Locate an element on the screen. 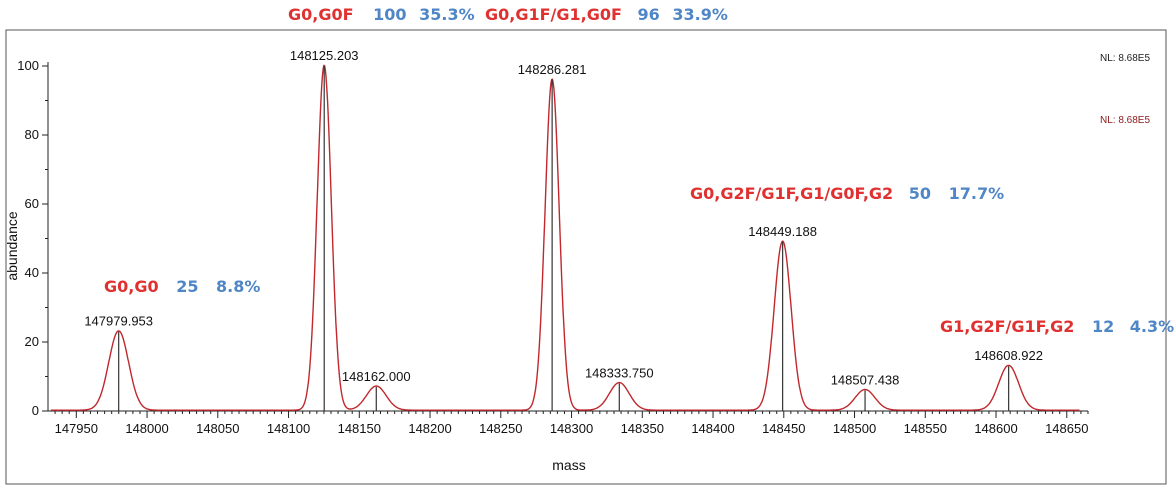 This screenshot has width=1175, height=494. glycoform-name: G0,G1F/G1,G0F is located at coordinates (553, 14).